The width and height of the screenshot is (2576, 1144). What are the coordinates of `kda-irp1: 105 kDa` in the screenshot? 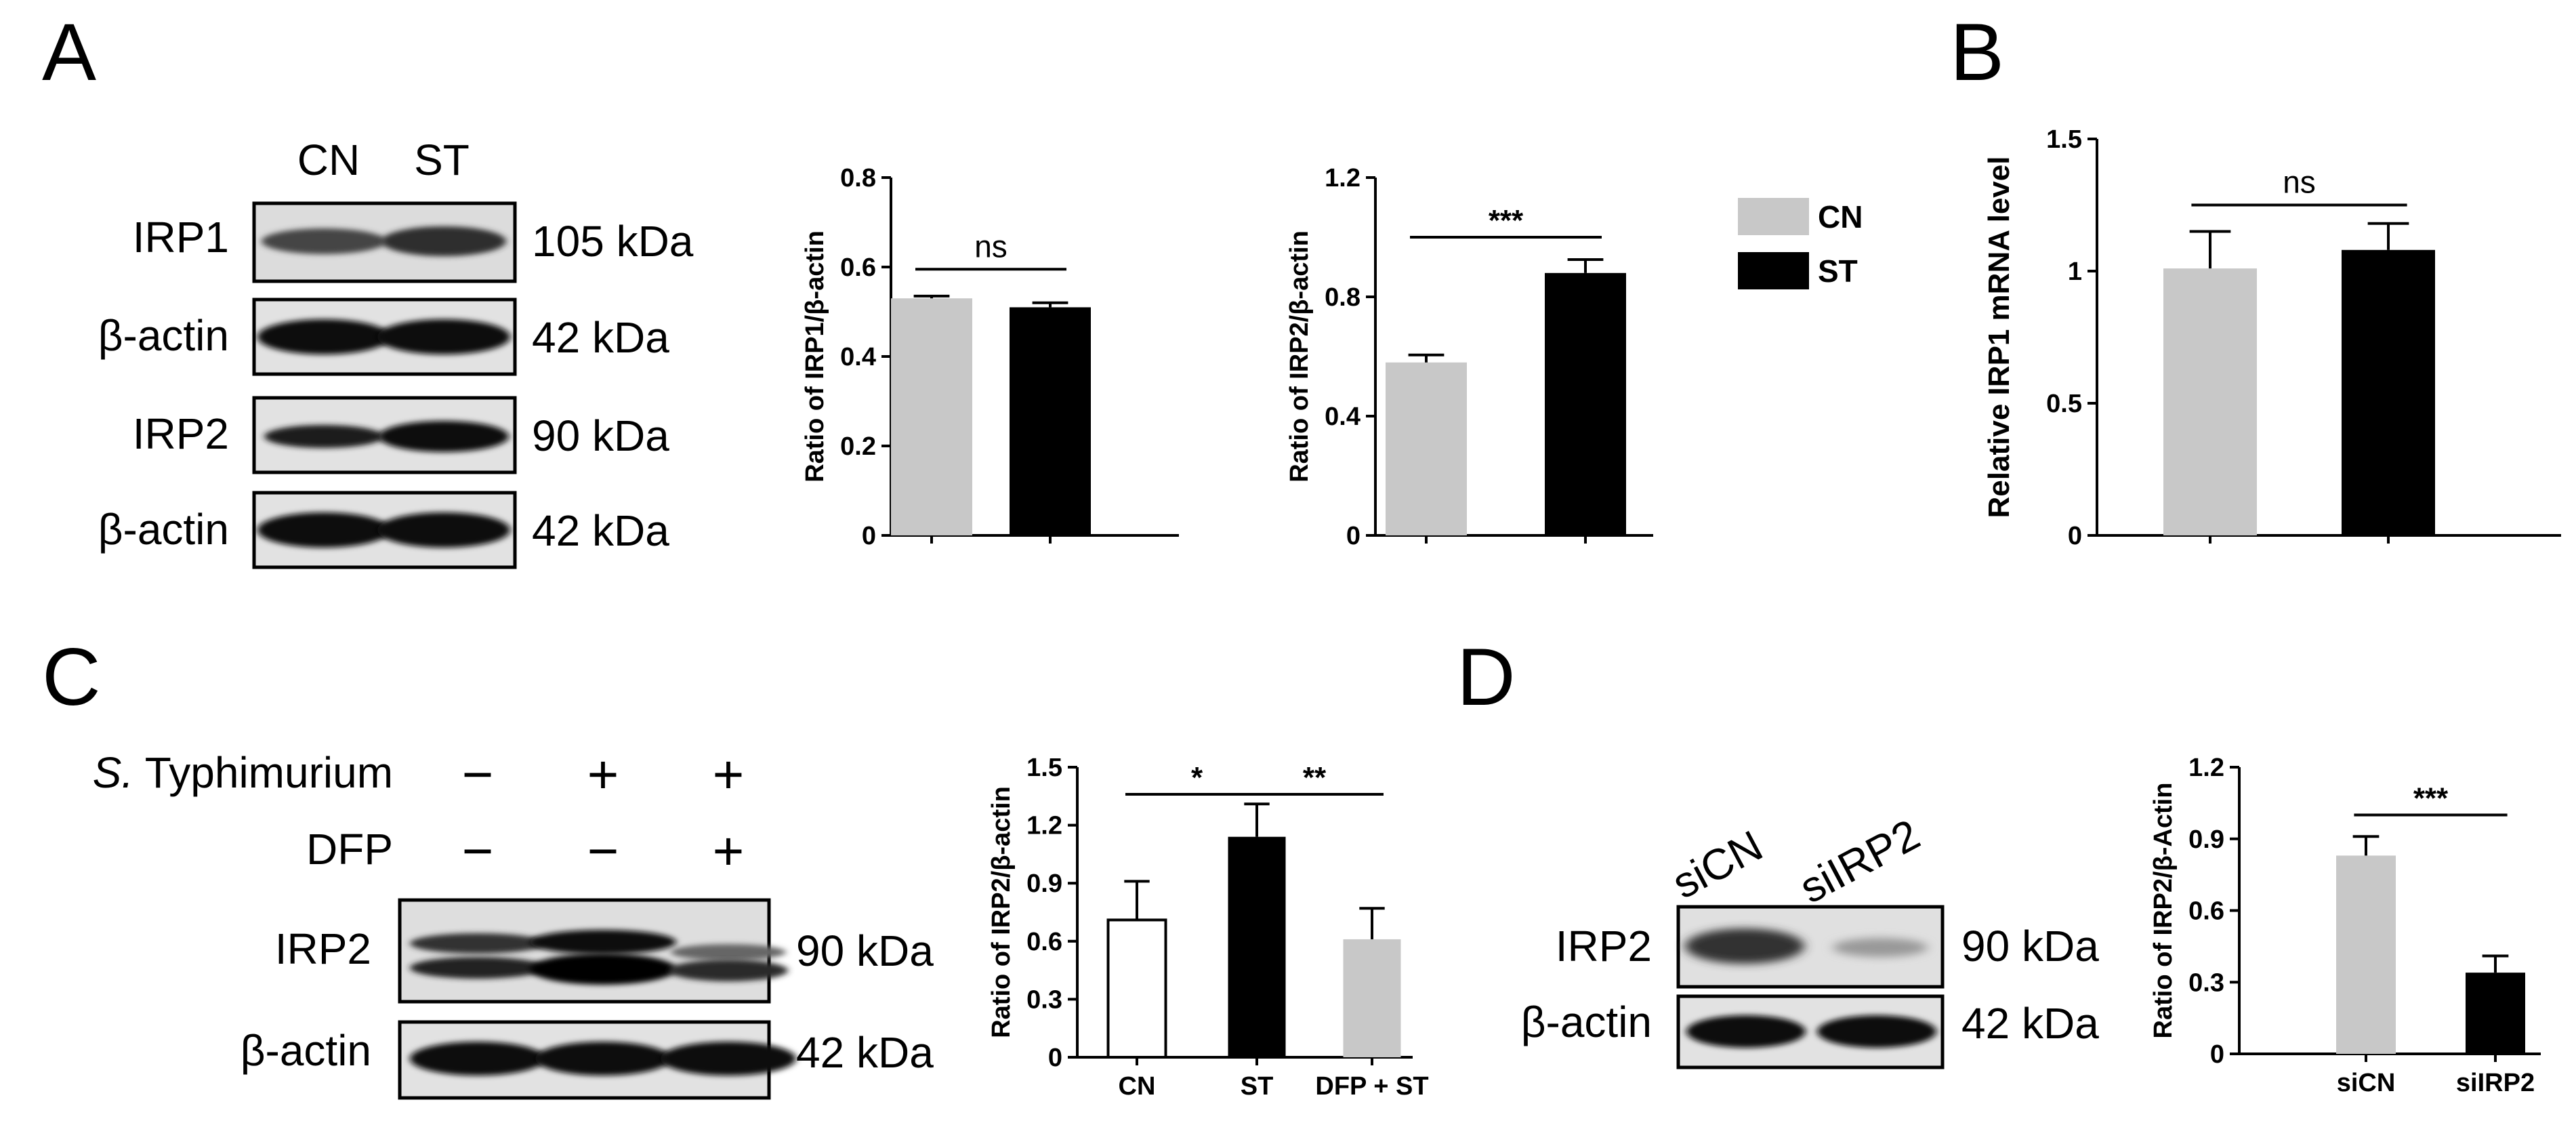 It's located at (613, 241).